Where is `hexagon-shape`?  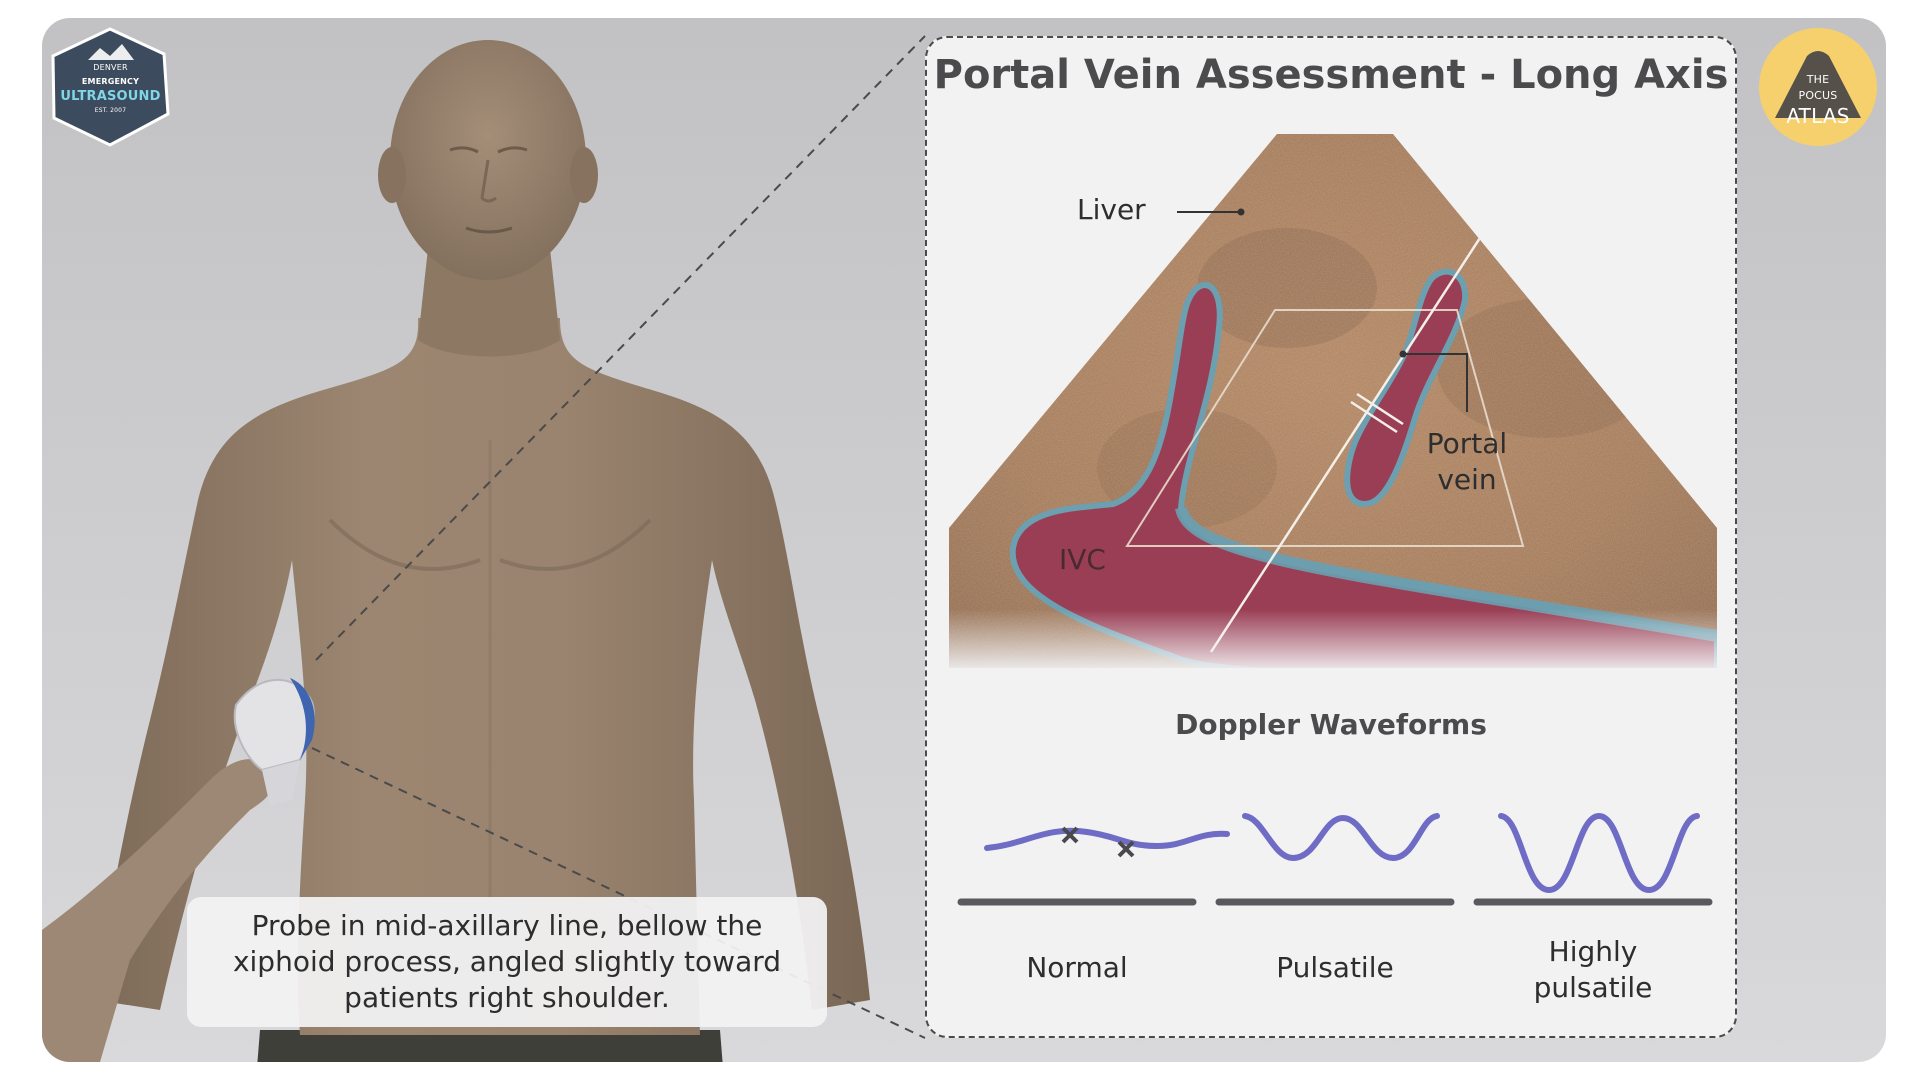
hexagon-shape is located at coordinates (110, 87).